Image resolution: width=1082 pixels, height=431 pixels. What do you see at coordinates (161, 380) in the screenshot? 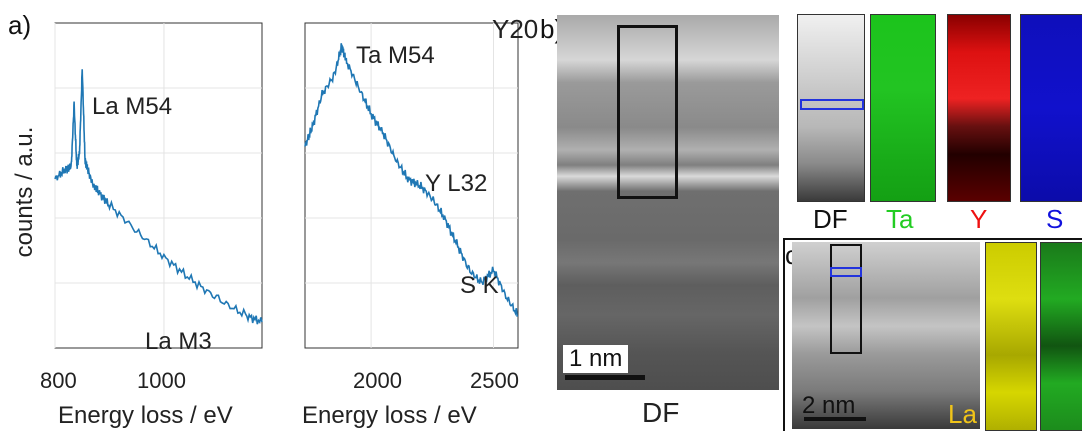
I see `left-xtick-1000: 1000` at bounding box center [161, 380].